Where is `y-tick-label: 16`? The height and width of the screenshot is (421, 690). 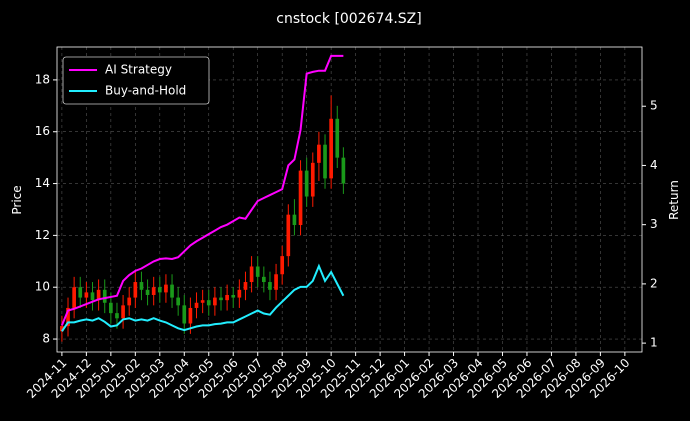 y-tick-label: 16 is located at coordinates (42, 131).